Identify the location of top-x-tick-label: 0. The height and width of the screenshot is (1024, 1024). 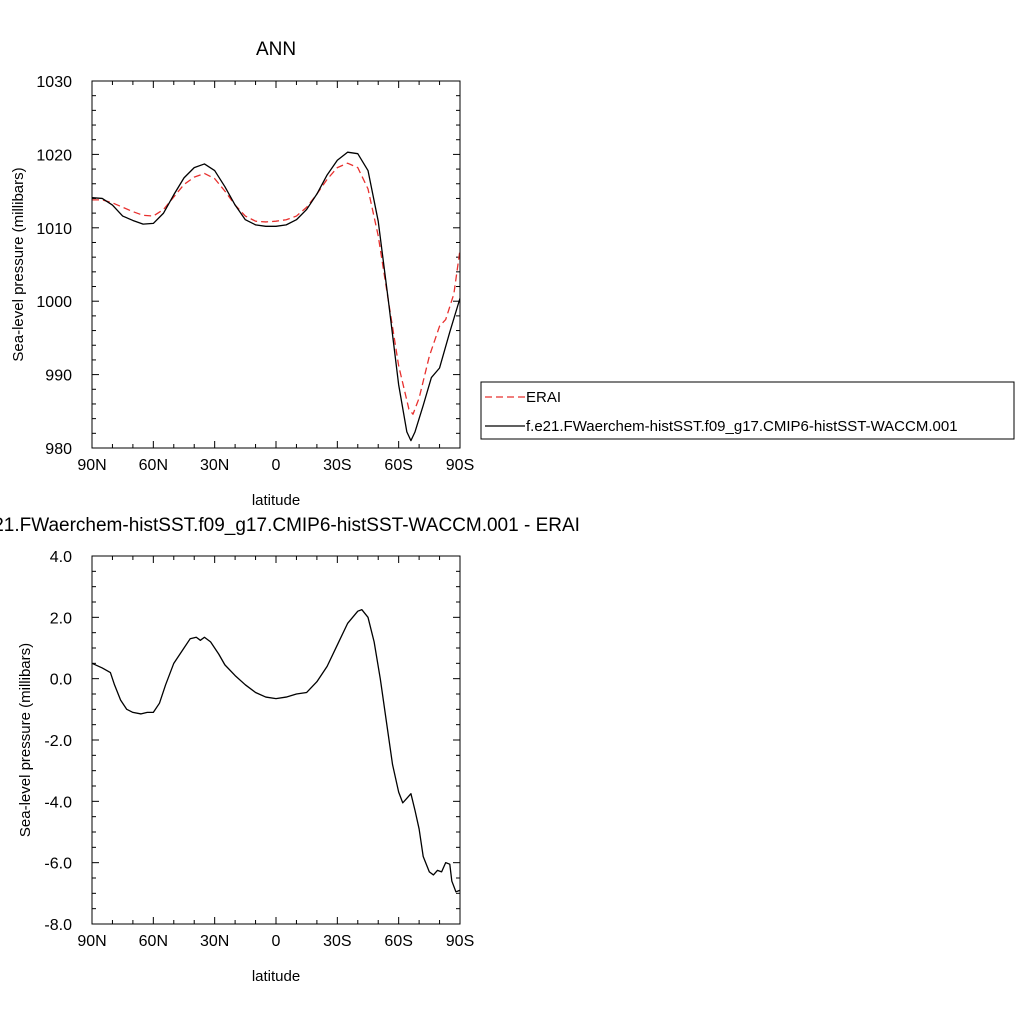
(276, 465).